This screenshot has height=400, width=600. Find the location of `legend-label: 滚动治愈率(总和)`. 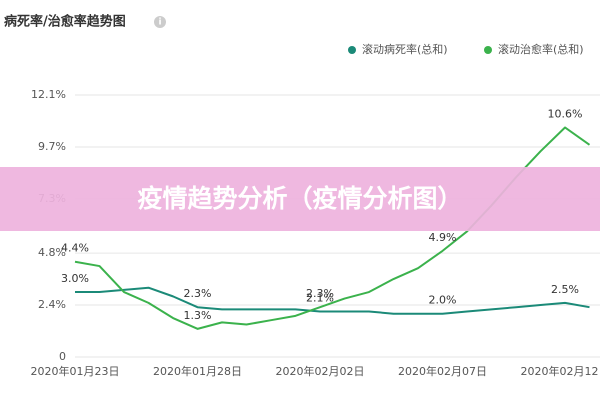

legend-label: 滚动治愈率(总和) is located at coordinates (541, 49).